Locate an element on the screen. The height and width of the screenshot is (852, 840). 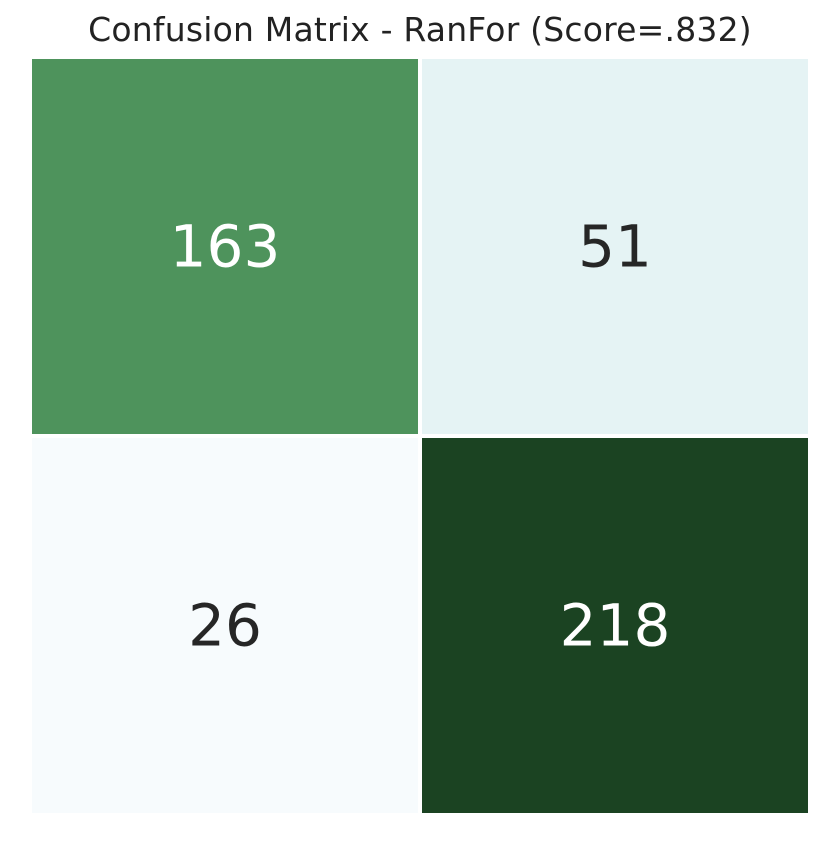
heatmap-value-top-right: 51 is located at coordinates (615, 247).